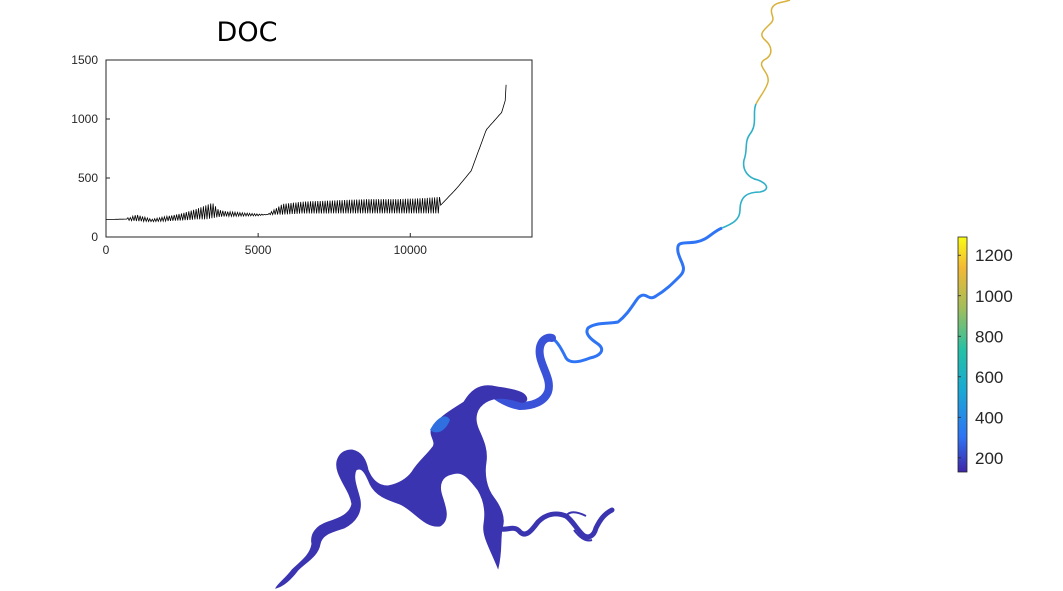 This screenshot has width=1063, height=591. What do you see at coordinates (989, 417) in the screenshot?
I see `colorbar-tick-label: 400` at bounding box center [989, 417].